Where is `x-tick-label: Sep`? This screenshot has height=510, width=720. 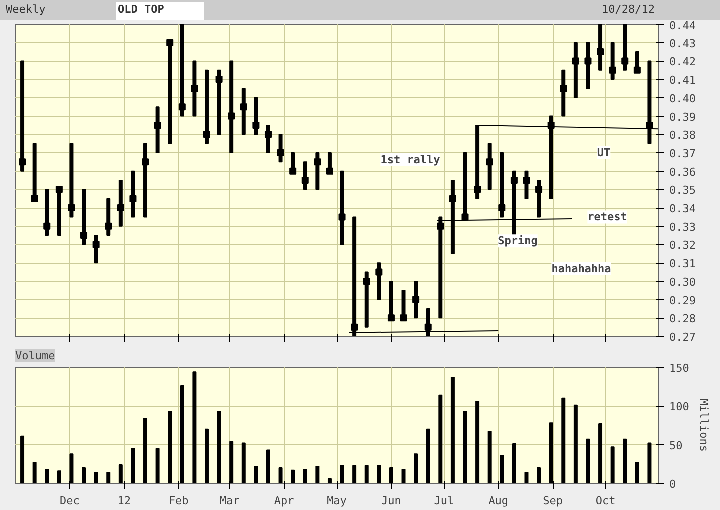
x-tick-label: Sep is located at coordinates (553, 501).